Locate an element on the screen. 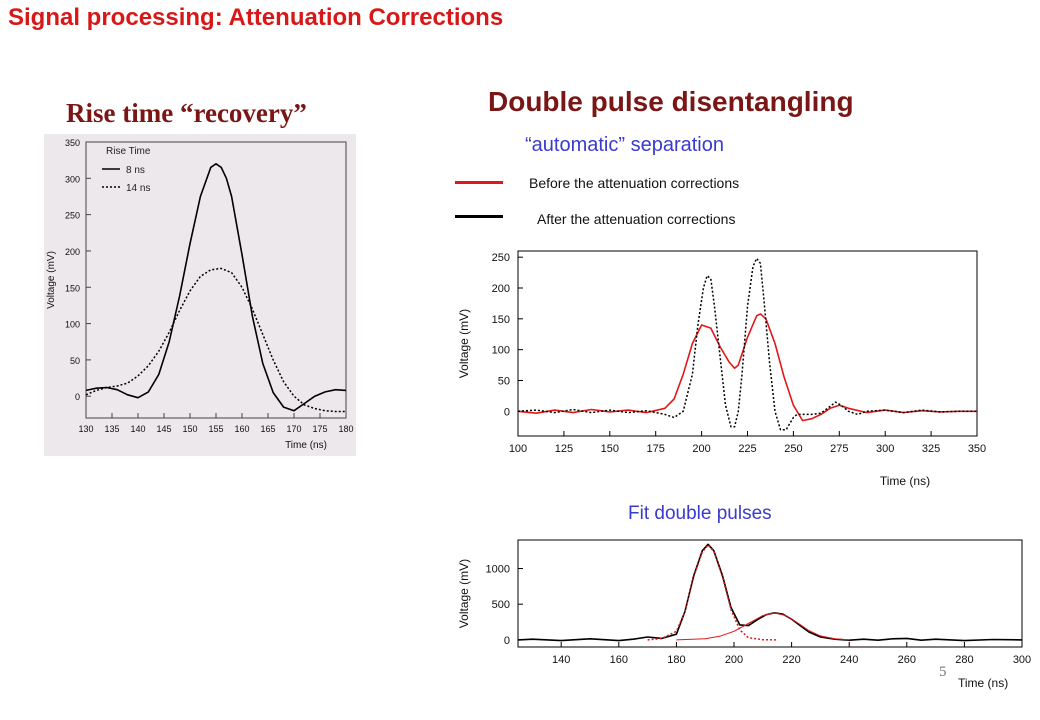 The image size is (1040, 720). y-tick-label: 300 is located at coordinates (72, 179).